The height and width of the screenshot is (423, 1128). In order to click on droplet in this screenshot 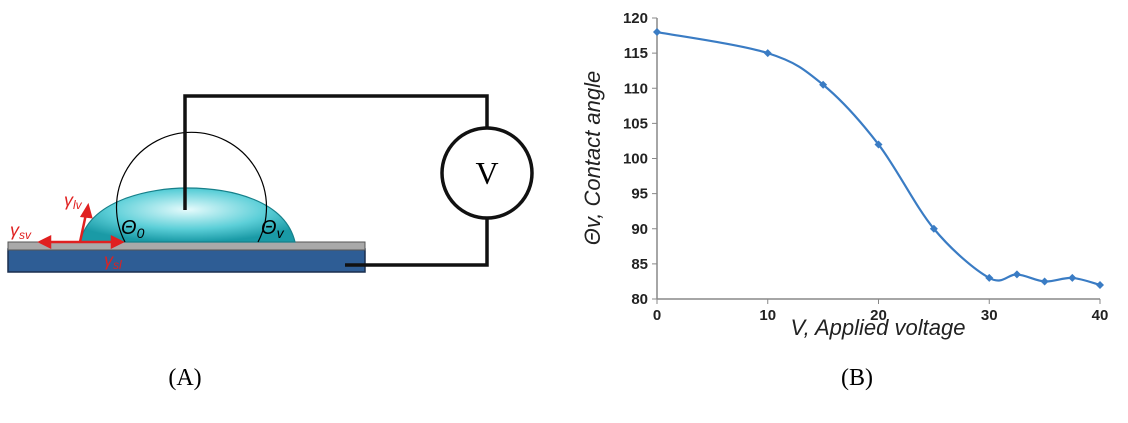, I will do `click(187, 215)`.